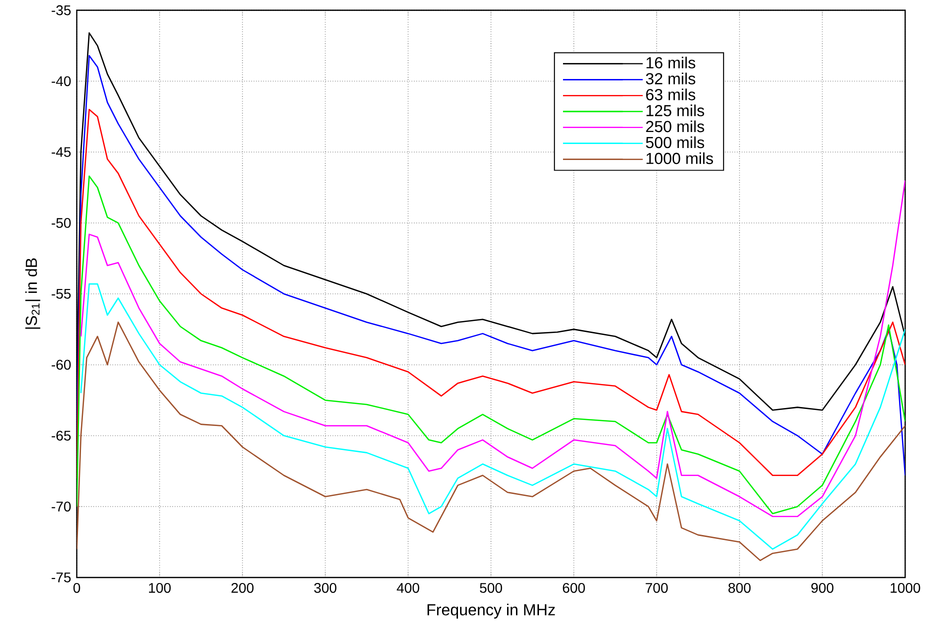  I want to click on legend-label: 16 mils, so click(671, 62).